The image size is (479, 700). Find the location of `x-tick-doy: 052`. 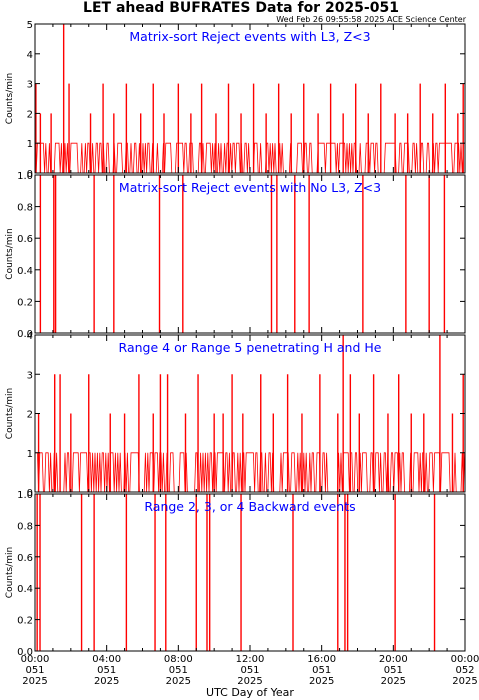

x-tick-doy: 052 is located at coordinates (464, 670).